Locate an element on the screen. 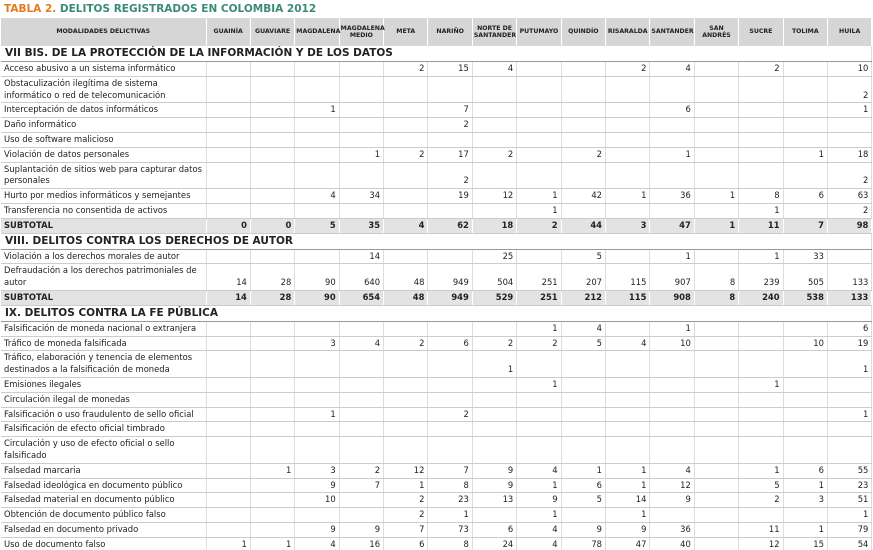 The image size is (873, 550). column-header: GUAVIARE is located at coordinates (273, 32).